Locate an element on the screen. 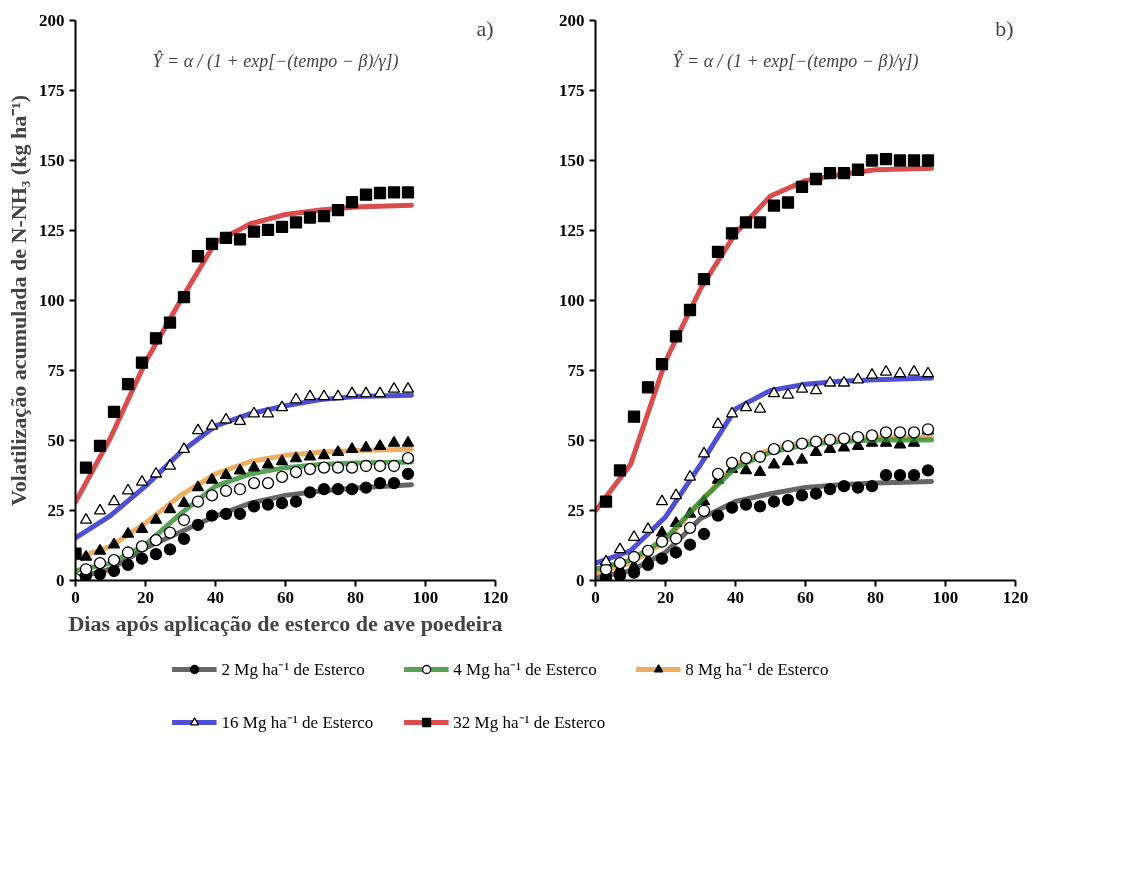  legend-label: 4 Mg ha⁻¹ de Esterco is located at coordinates (525, 669).